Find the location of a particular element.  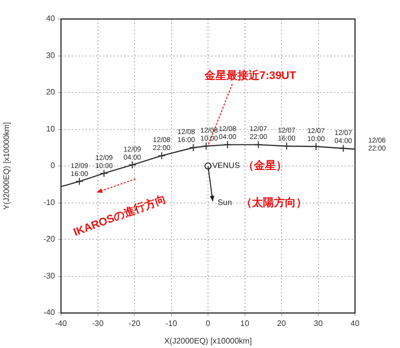

annotation: 金星最接近7:39UT is located at coordinates (249, 75).